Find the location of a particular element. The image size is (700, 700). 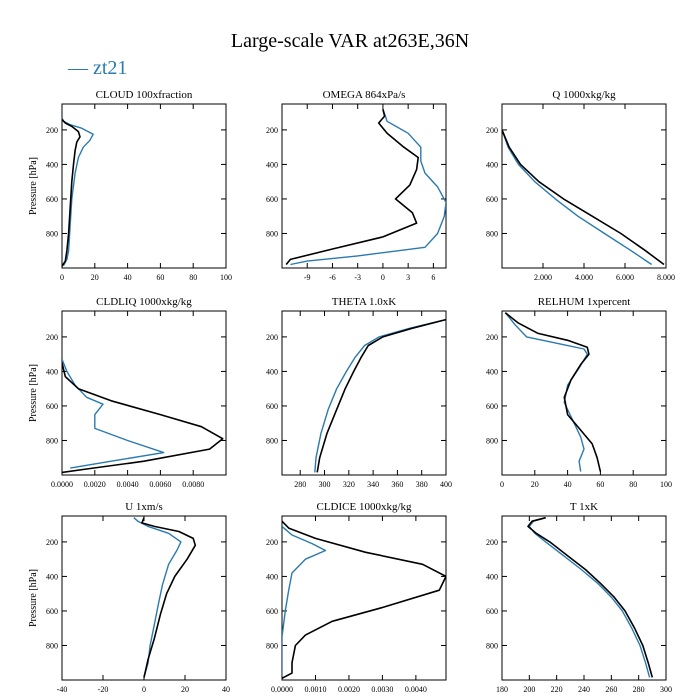

x-tick-label: 6 is located at coordinates (433, 277).